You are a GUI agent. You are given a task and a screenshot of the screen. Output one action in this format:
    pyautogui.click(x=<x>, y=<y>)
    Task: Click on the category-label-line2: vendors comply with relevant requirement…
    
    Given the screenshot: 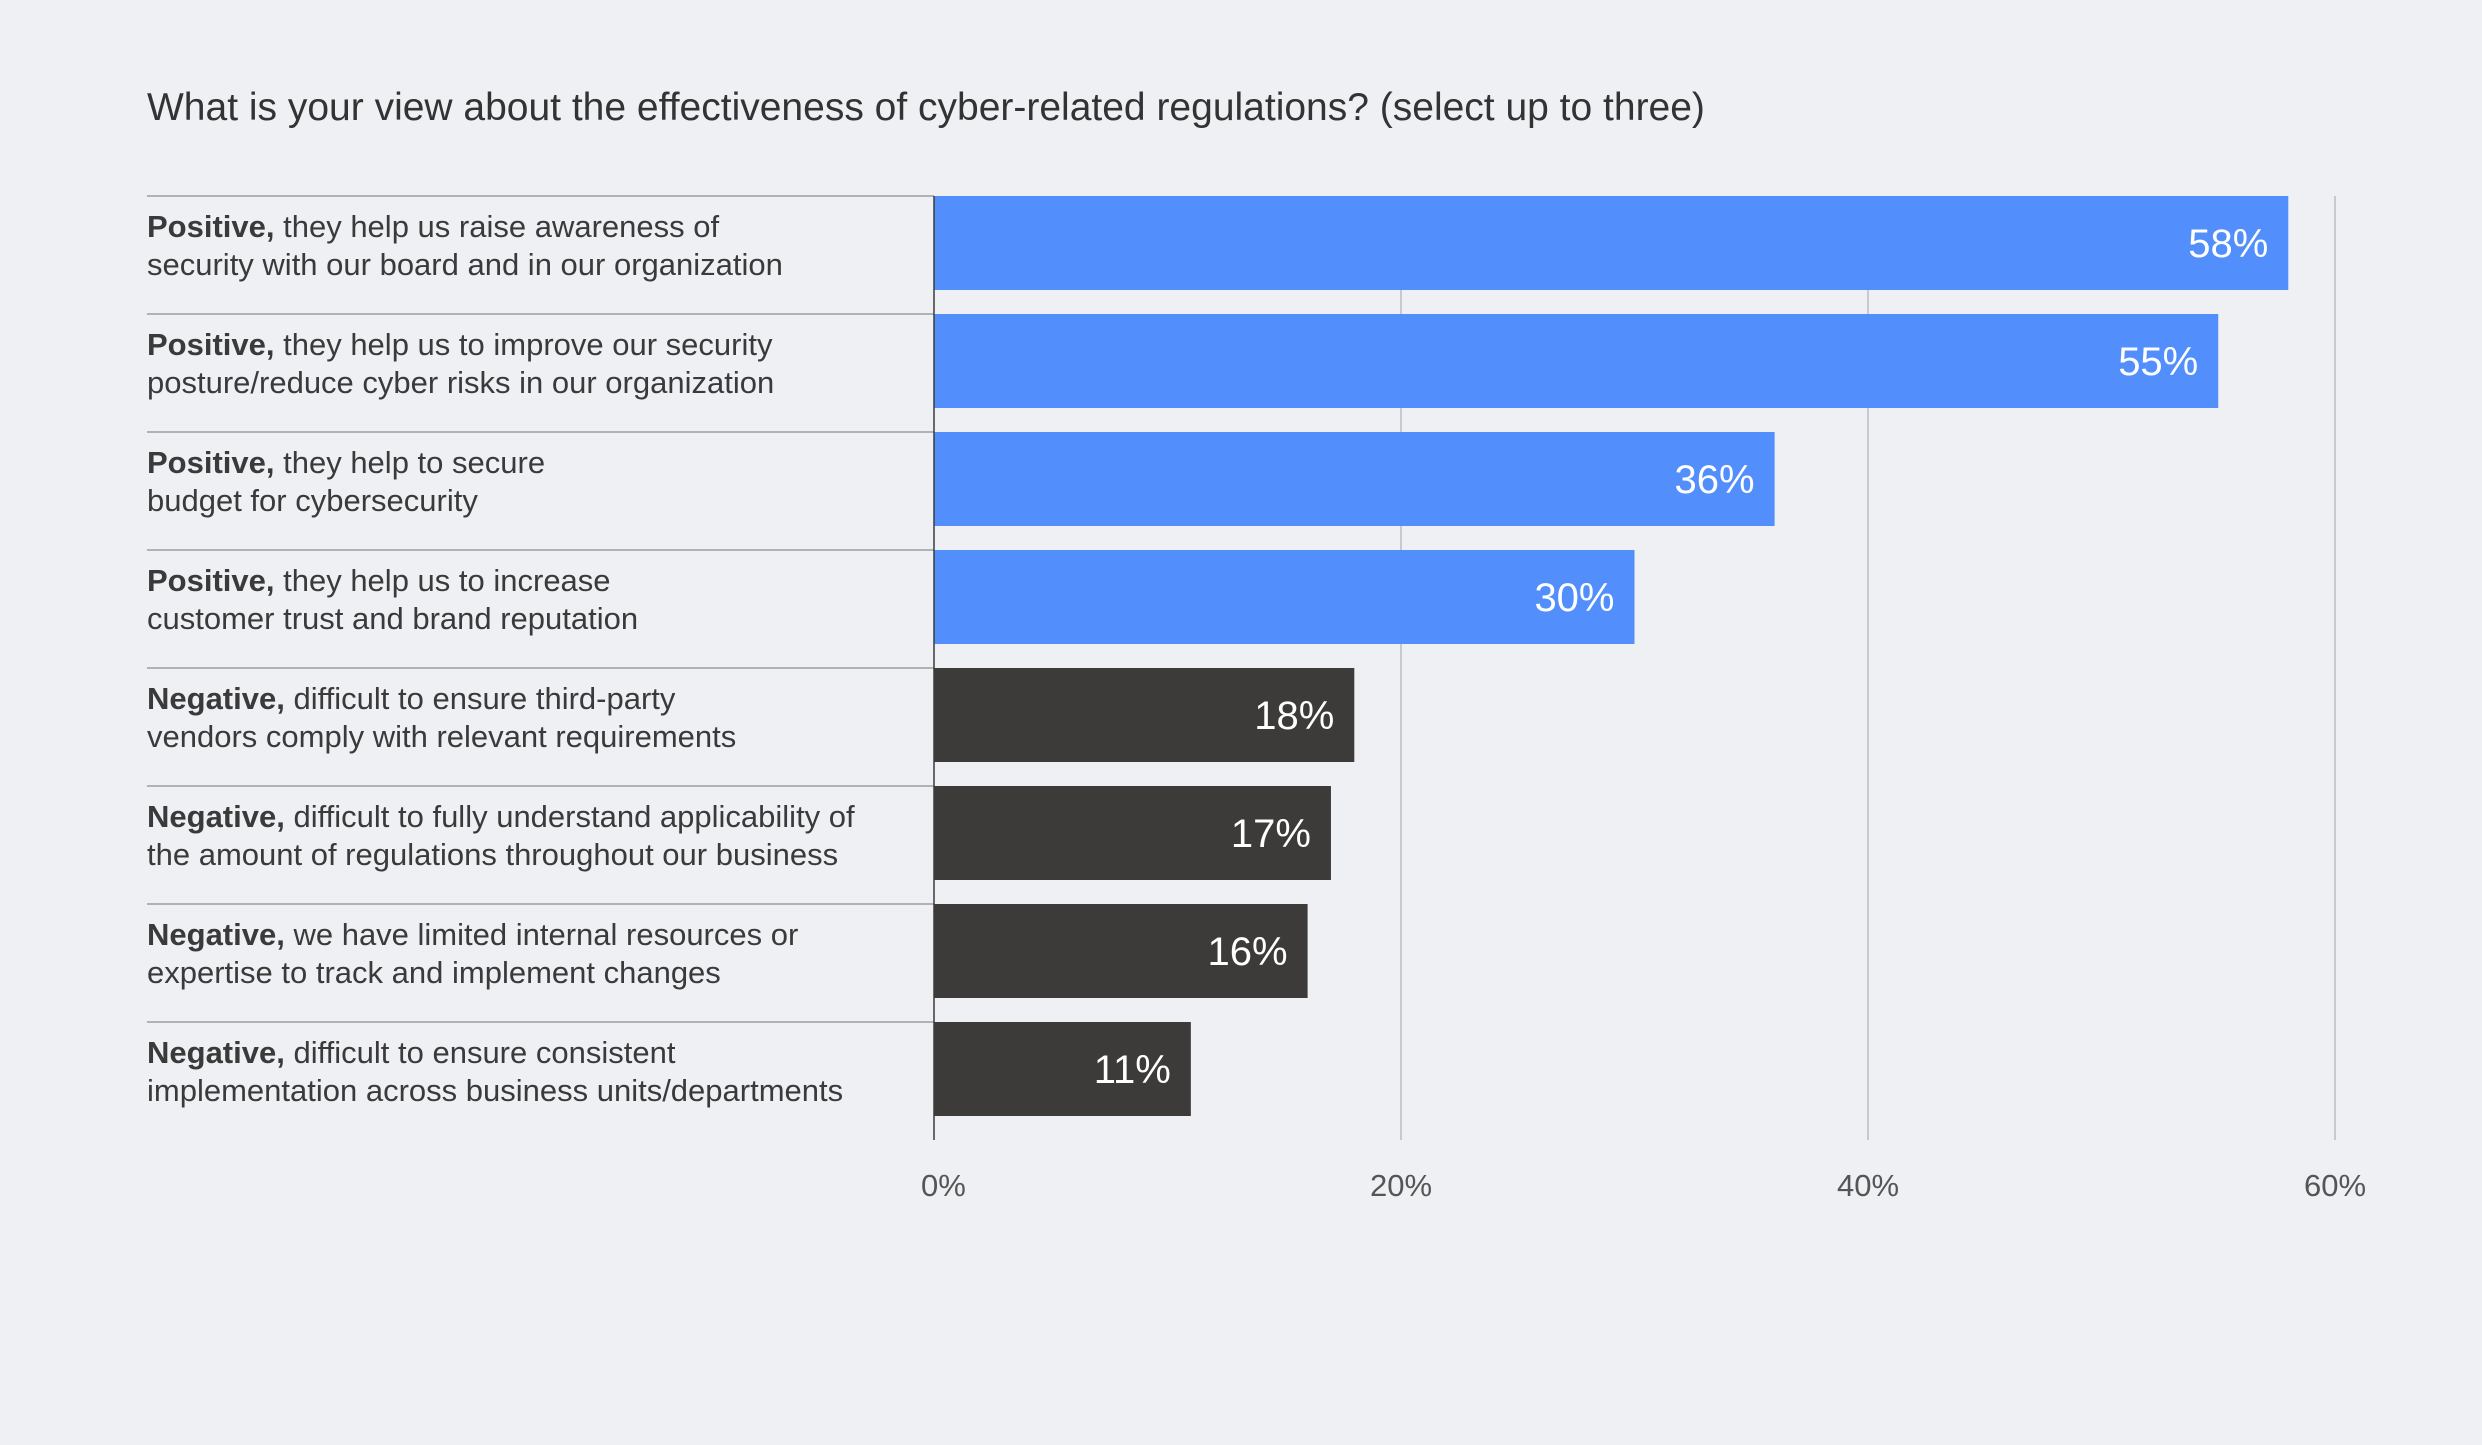 What is the action you would take?
    pyautogui.click(x=441, y=736)
    